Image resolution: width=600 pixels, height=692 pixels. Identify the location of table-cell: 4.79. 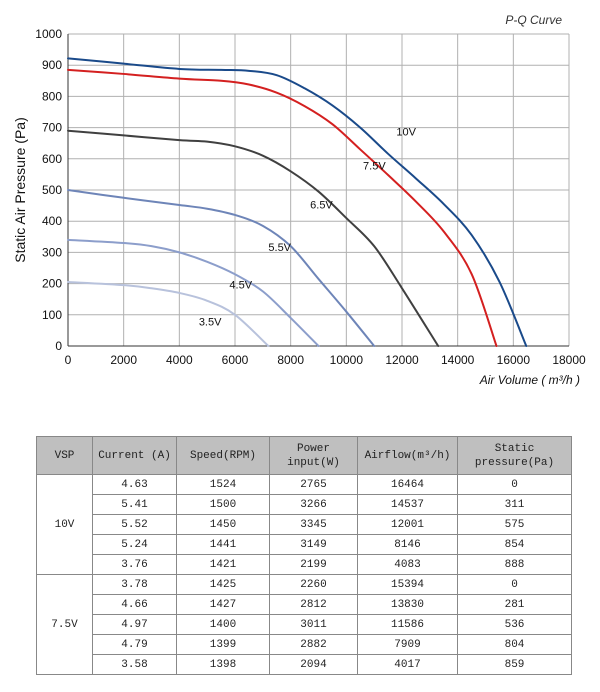
(134, 644).